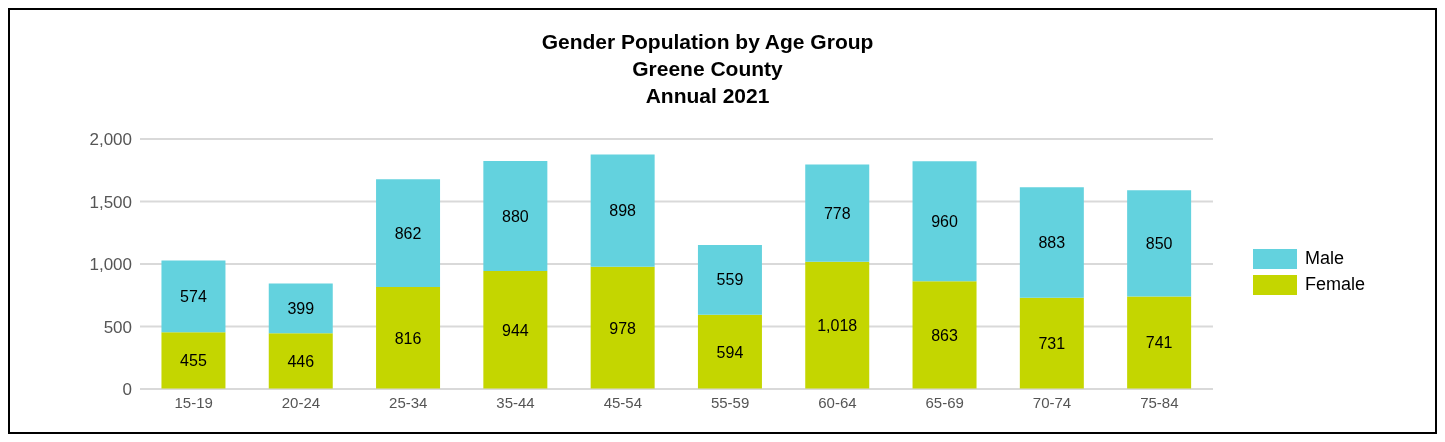  I want to click on data-label: 594, so click(730, 352).